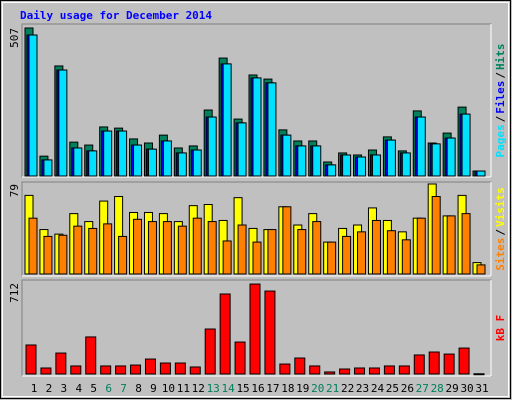 The height and width of the screenshot is (404, 512). I want to click on x-tick-label: 4, so click(78, 388).